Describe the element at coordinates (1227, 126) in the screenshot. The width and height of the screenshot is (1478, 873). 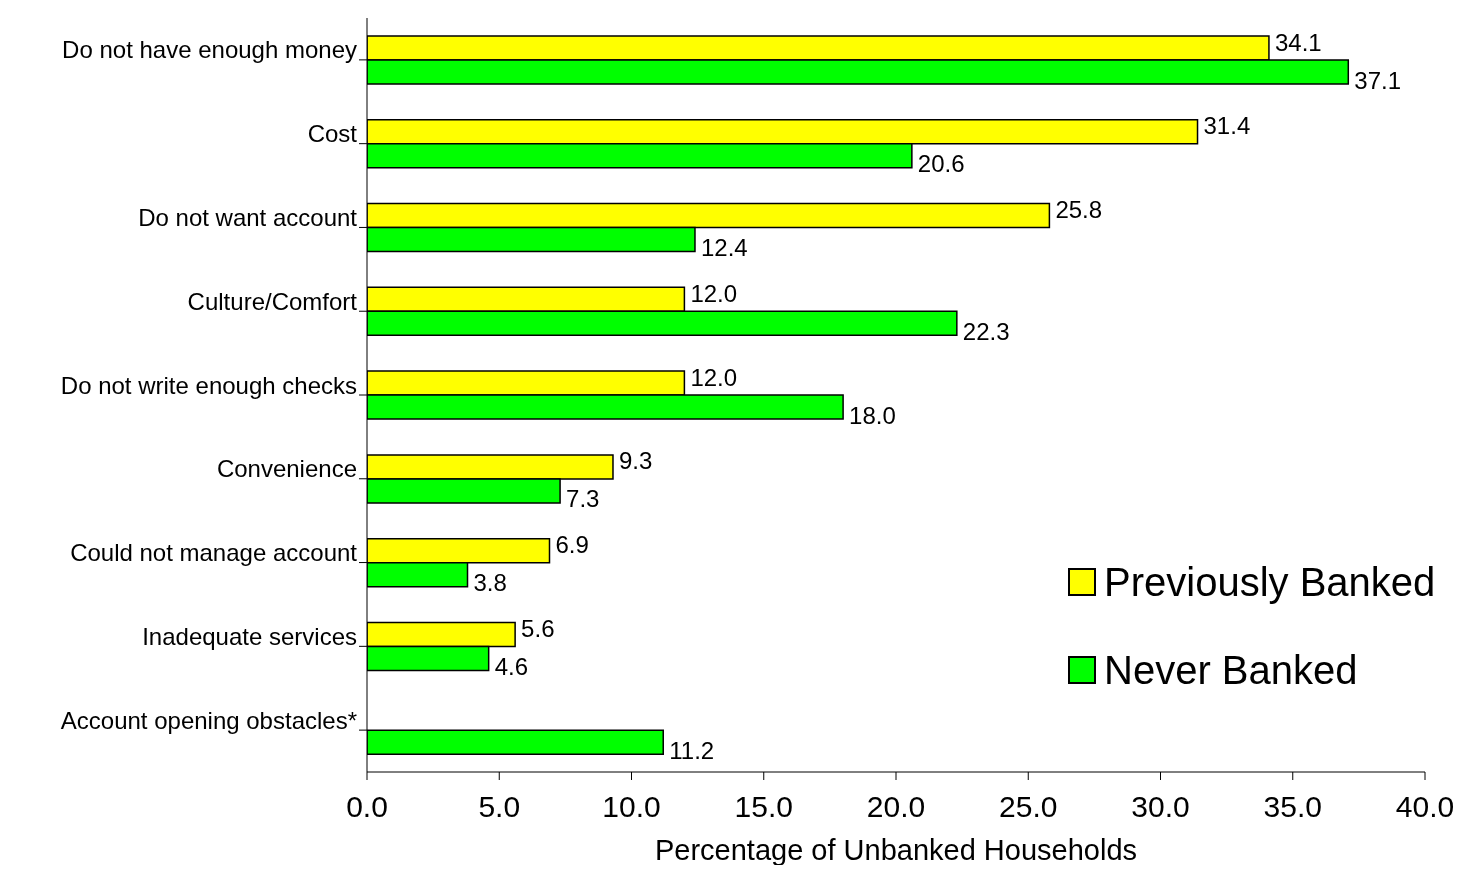
I see `data-label: 31.4` at that location.